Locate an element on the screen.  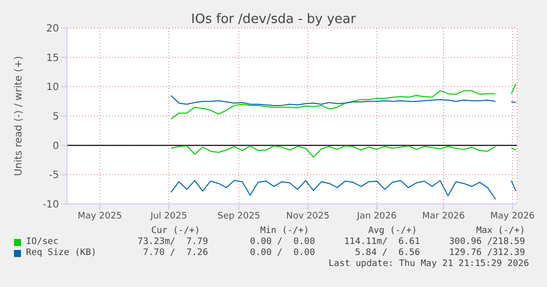
legend-label: Req Size (KB) is located at coordinates (61, 253).